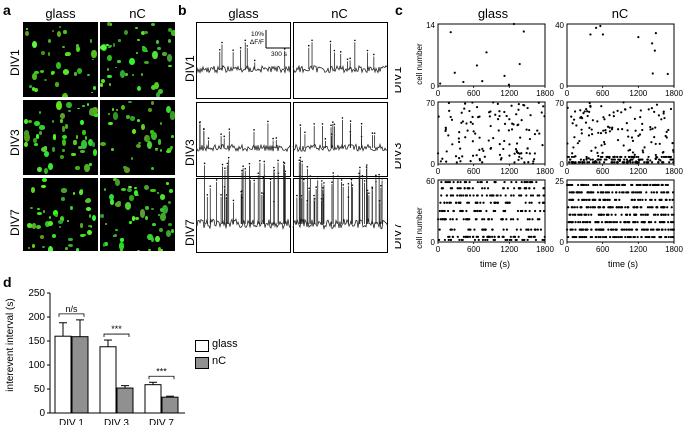  What do you see at coordinates (433, 164) in the screenshot?
I see `raster-ytick-zero: 0` at bounding box center [433, 164].